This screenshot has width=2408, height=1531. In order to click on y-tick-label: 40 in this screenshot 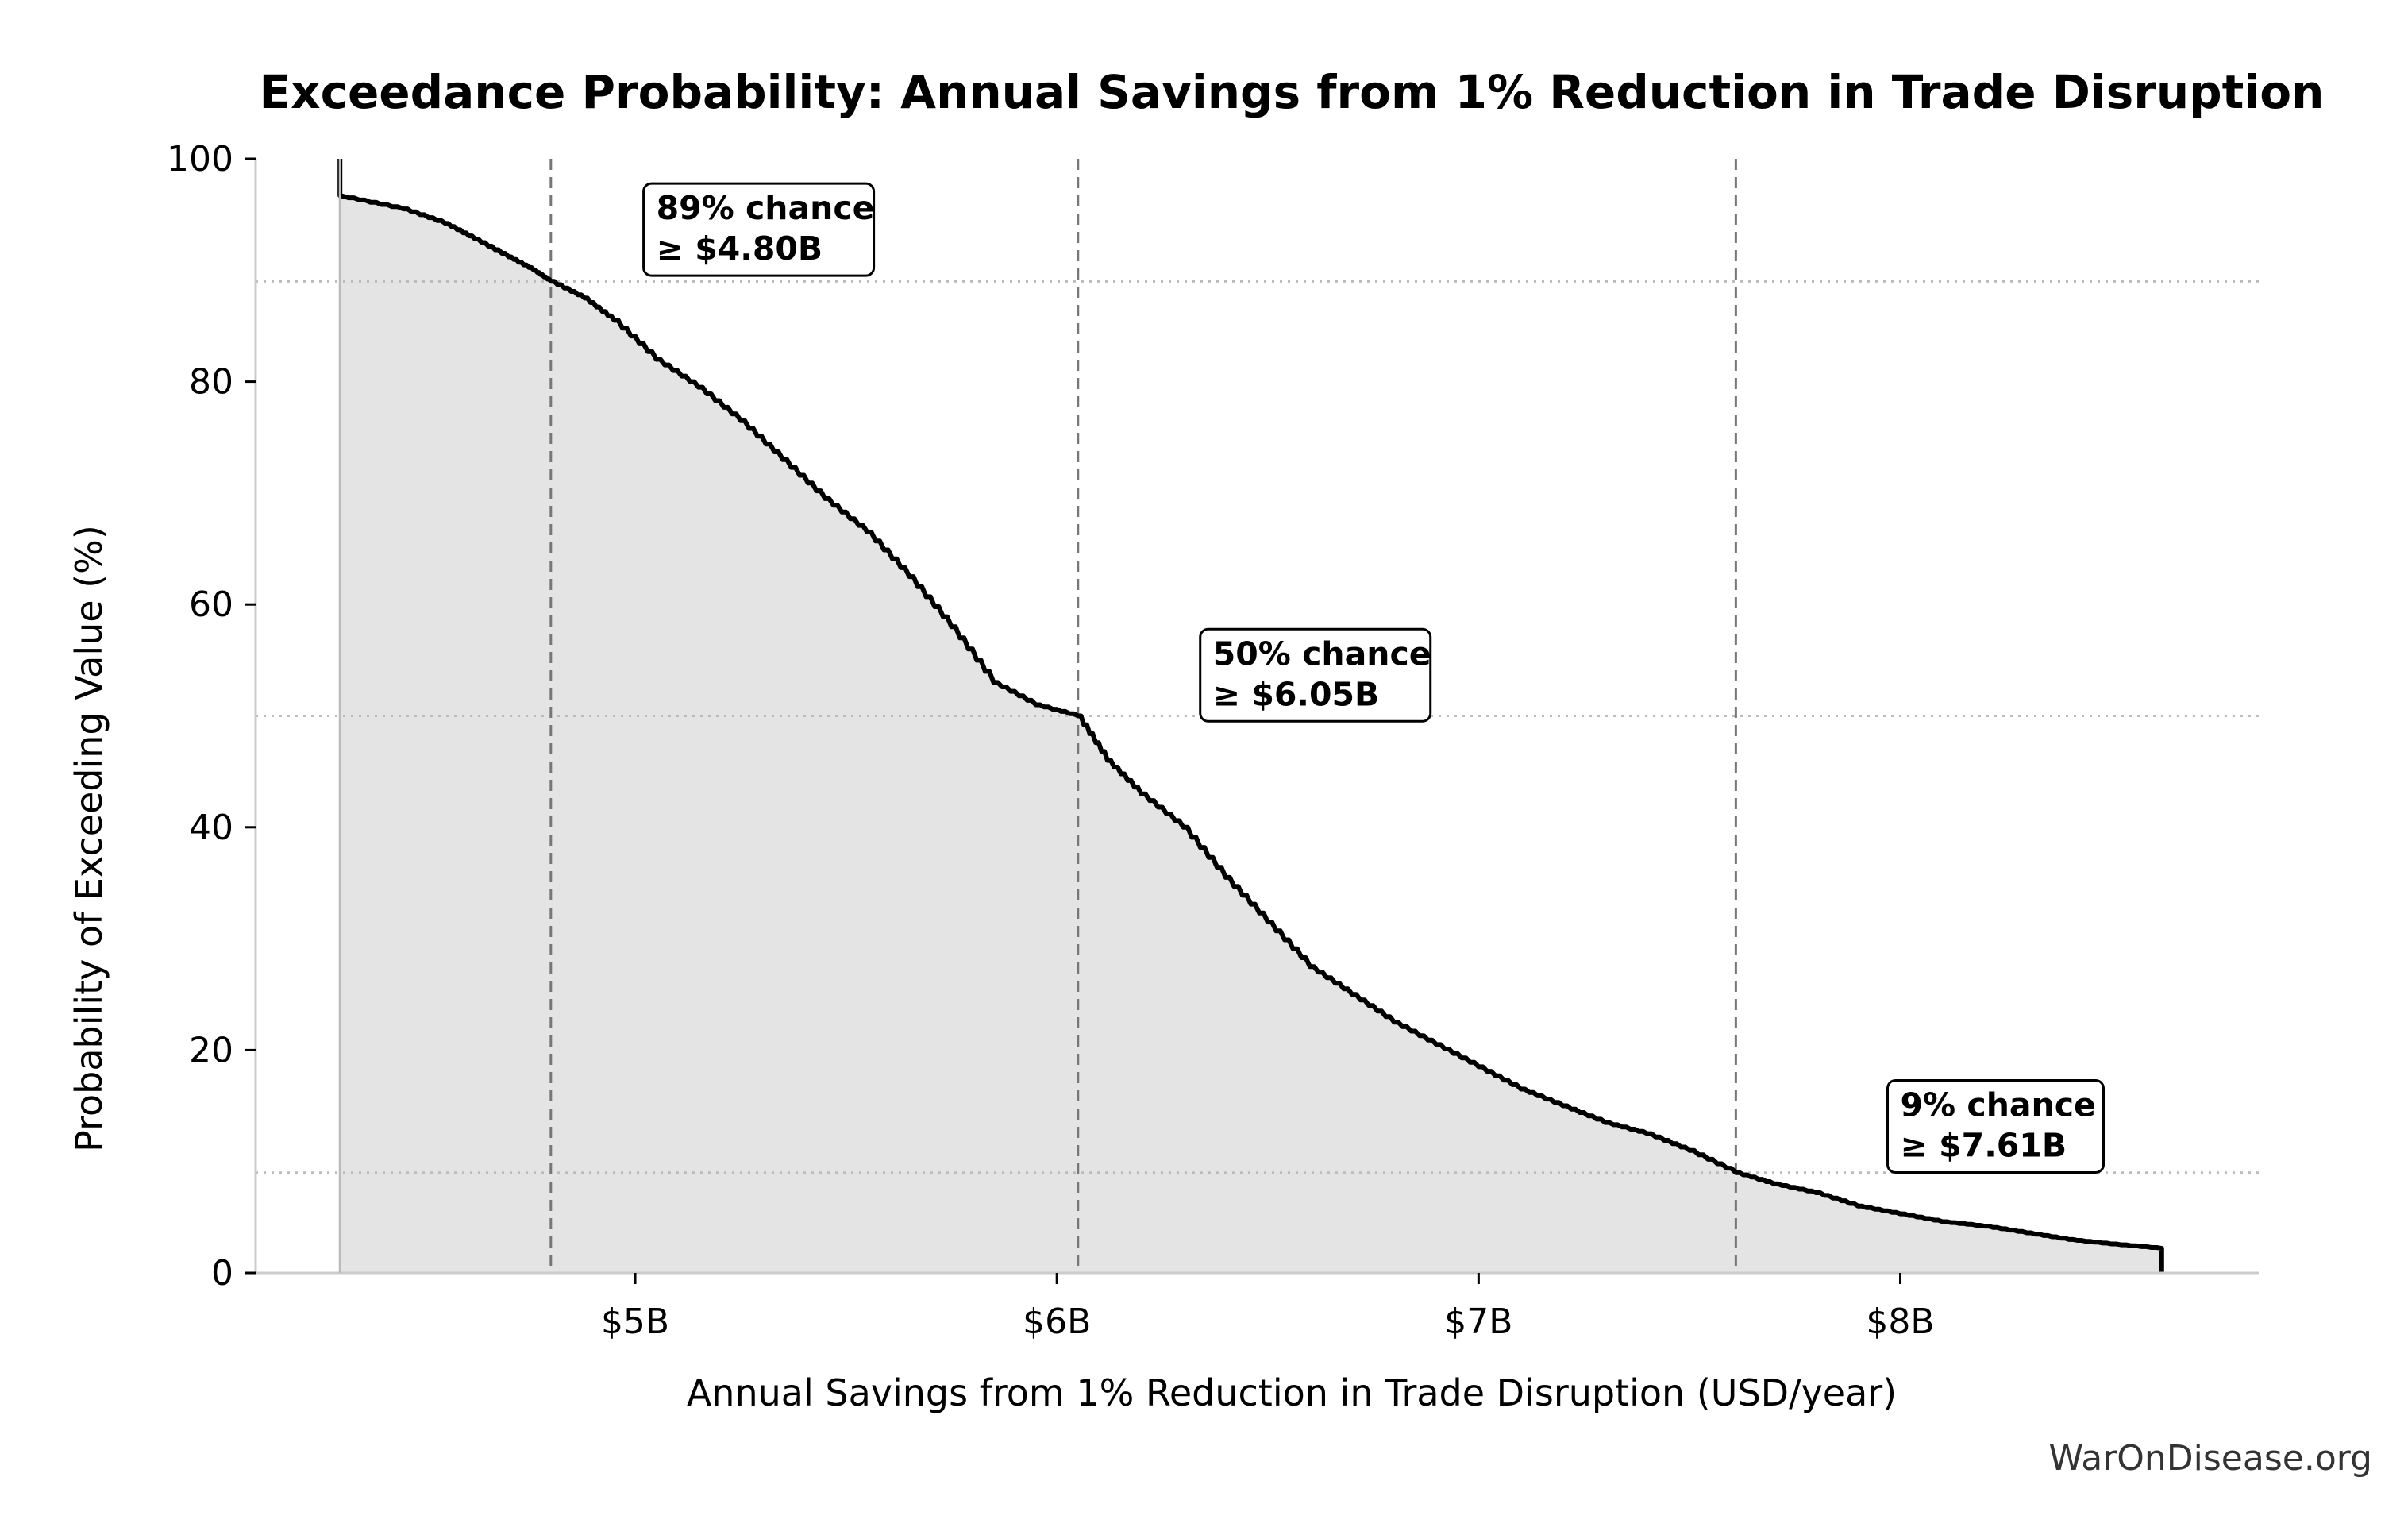, I will do `click(211, 828)`.